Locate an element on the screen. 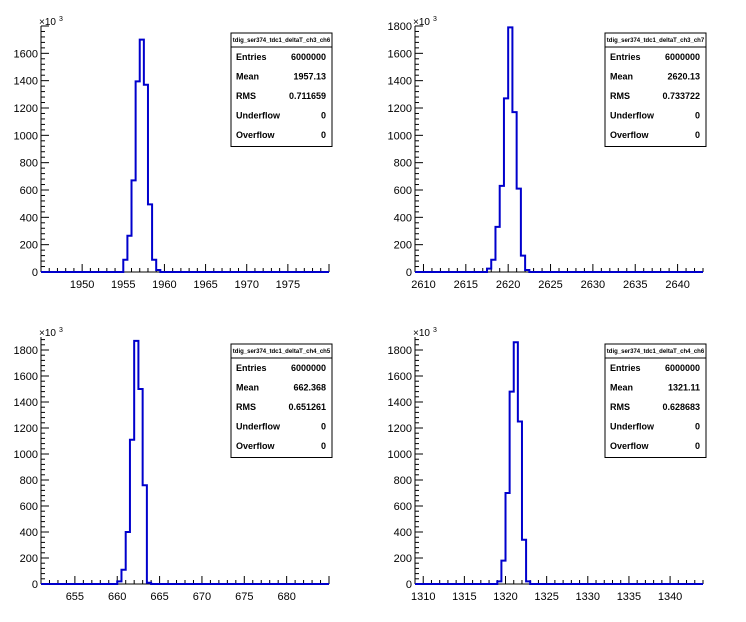  x-tick-label: 2610 is located at coordinates (423, 285).